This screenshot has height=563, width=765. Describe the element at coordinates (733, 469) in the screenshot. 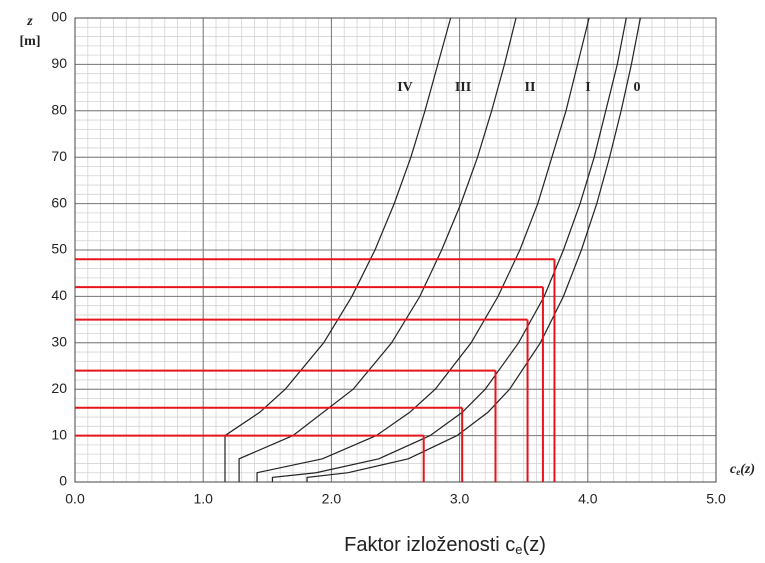

I see `x-label-main: c` at that location.